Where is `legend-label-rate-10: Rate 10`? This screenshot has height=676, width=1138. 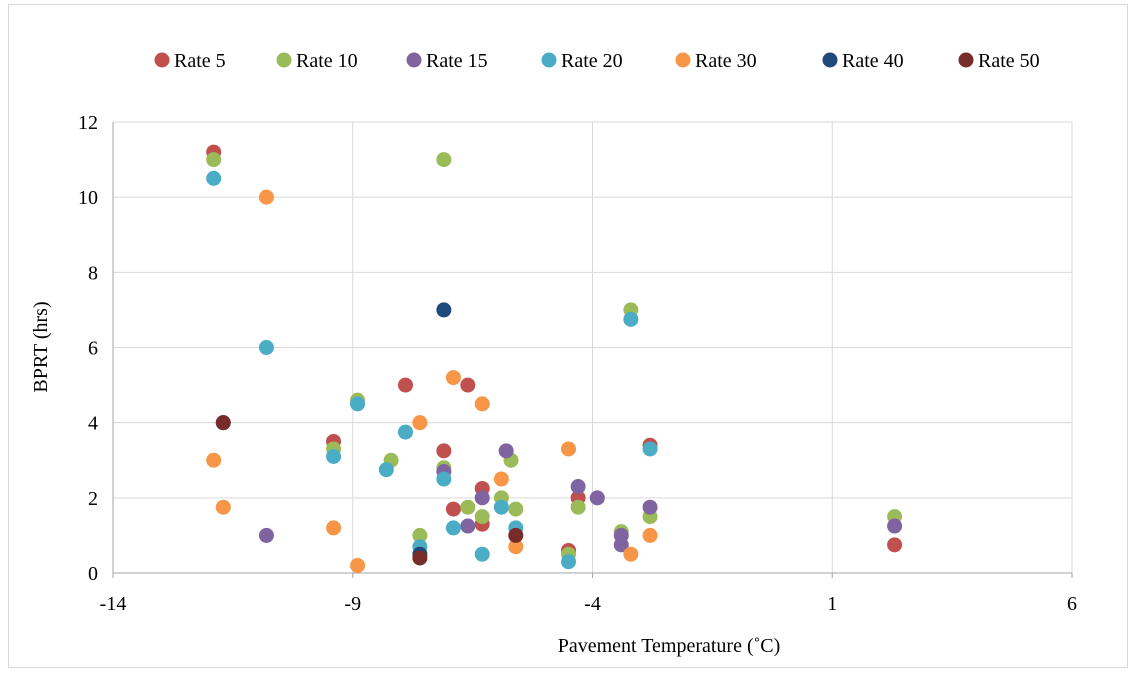 legend-label-rate-10: Rate 10 is located at coordinates (327, 61).